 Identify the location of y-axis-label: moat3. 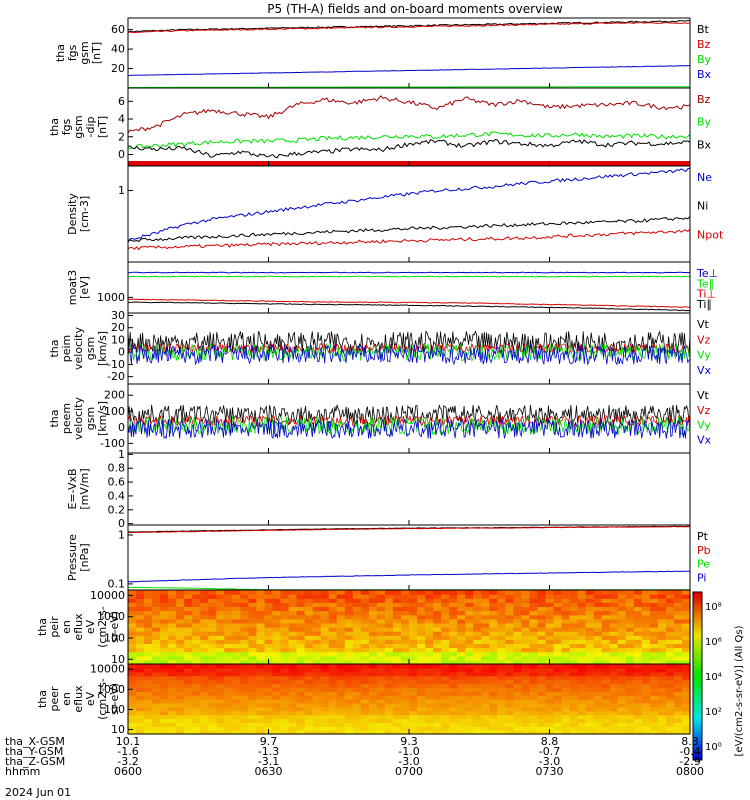
(72, 288).